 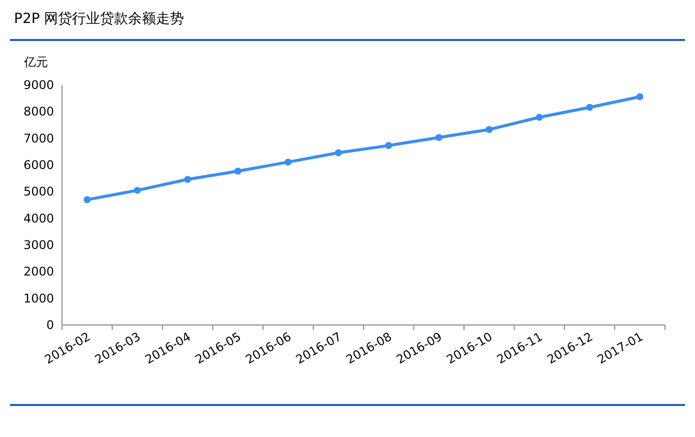 What do you see at coordinates (38, 85) in the screenshot?
I see `y-tick-label: 9000` at bounding box center [38, 85].